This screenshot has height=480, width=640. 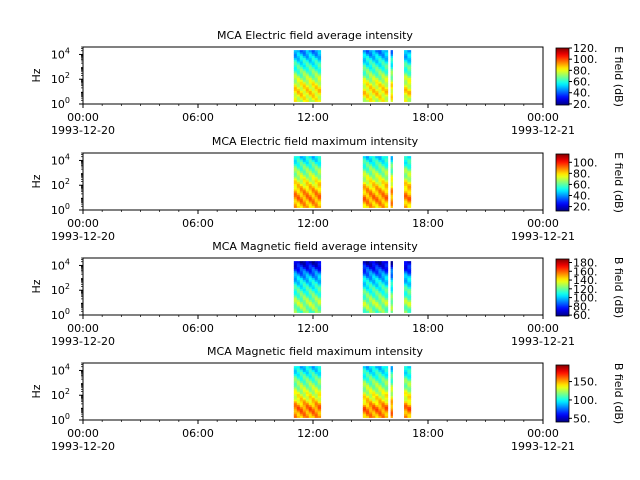 I want to click on y-tick-label: 102, so click(x=60, y=184).